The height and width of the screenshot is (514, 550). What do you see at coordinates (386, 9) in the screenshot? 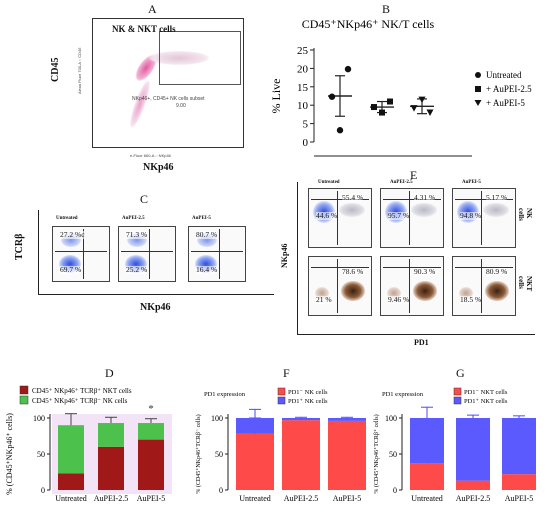
I see `panel-letter-b: B` at bounding box center [386, 9].